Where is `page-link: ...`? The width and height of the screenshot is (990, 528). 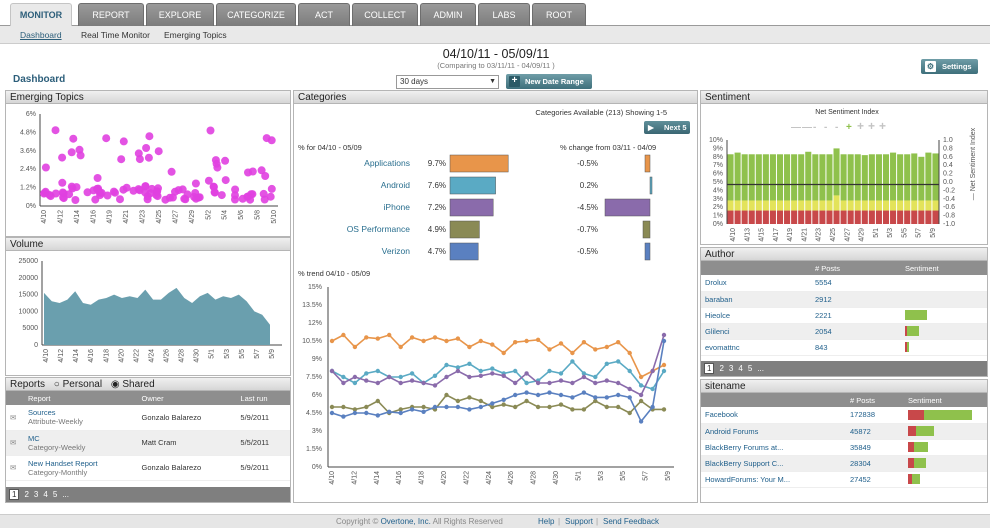 page-link: ... is located at coordinates (65, 494).